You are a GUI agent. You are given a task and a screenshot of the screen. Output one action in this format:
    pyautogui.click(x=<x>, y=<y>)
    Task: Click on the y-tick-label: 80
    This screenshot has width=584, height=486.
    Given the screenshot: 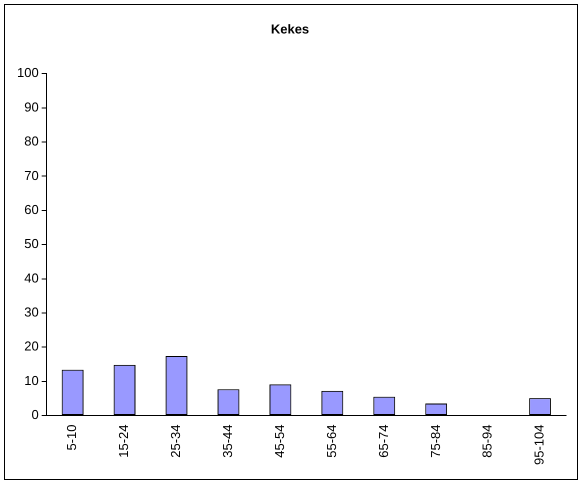 What is the action you would take?
    pyautogui.click(x=31, y=141)
    